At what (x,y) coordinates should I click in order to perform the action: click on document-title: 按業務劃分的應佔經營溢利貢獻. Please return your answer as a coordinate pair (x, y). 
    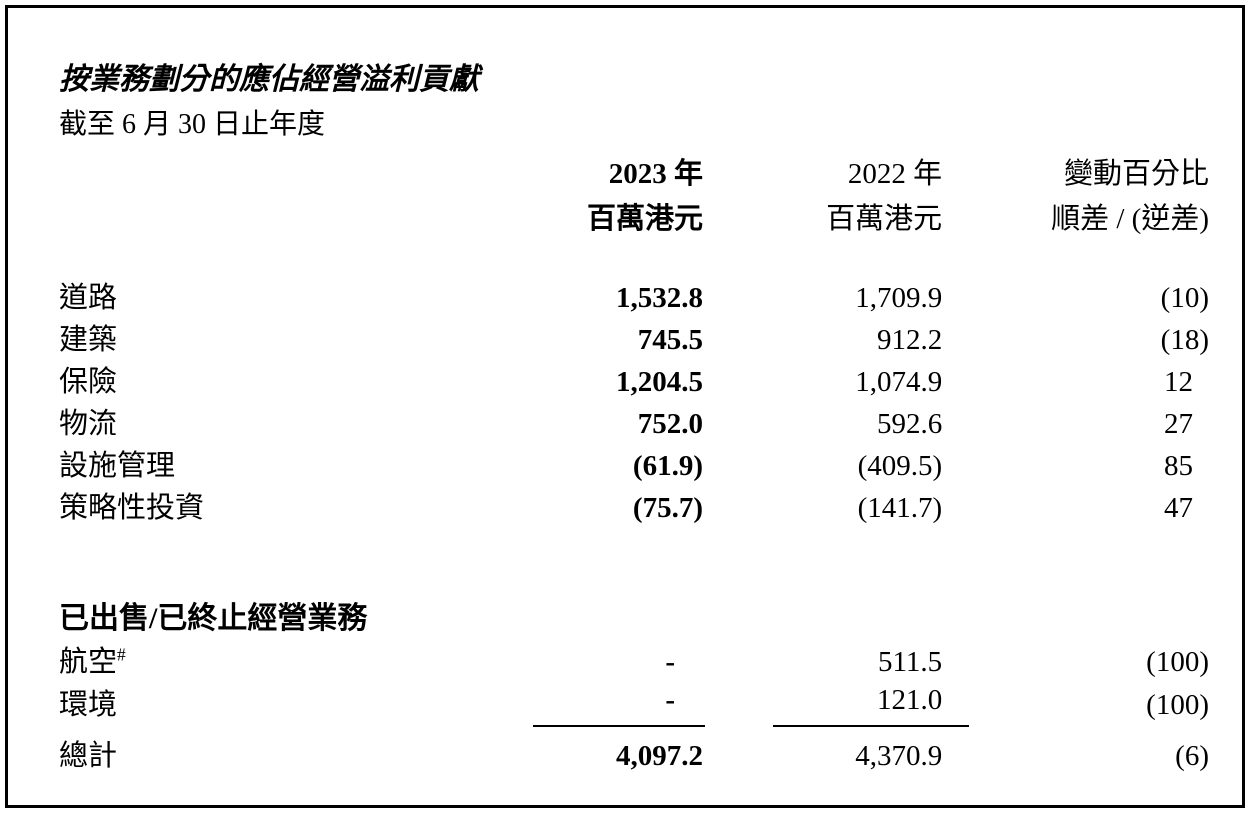
    Looking at the image, I should click on (269, 79).